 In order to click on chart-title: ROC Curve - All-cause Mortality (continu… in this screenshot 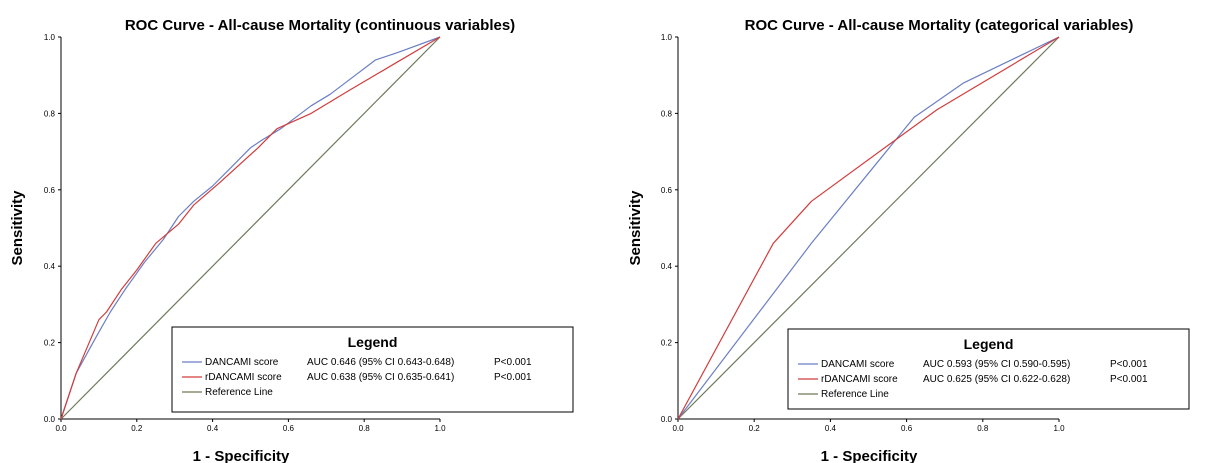, I will do `click(320, 25)`.